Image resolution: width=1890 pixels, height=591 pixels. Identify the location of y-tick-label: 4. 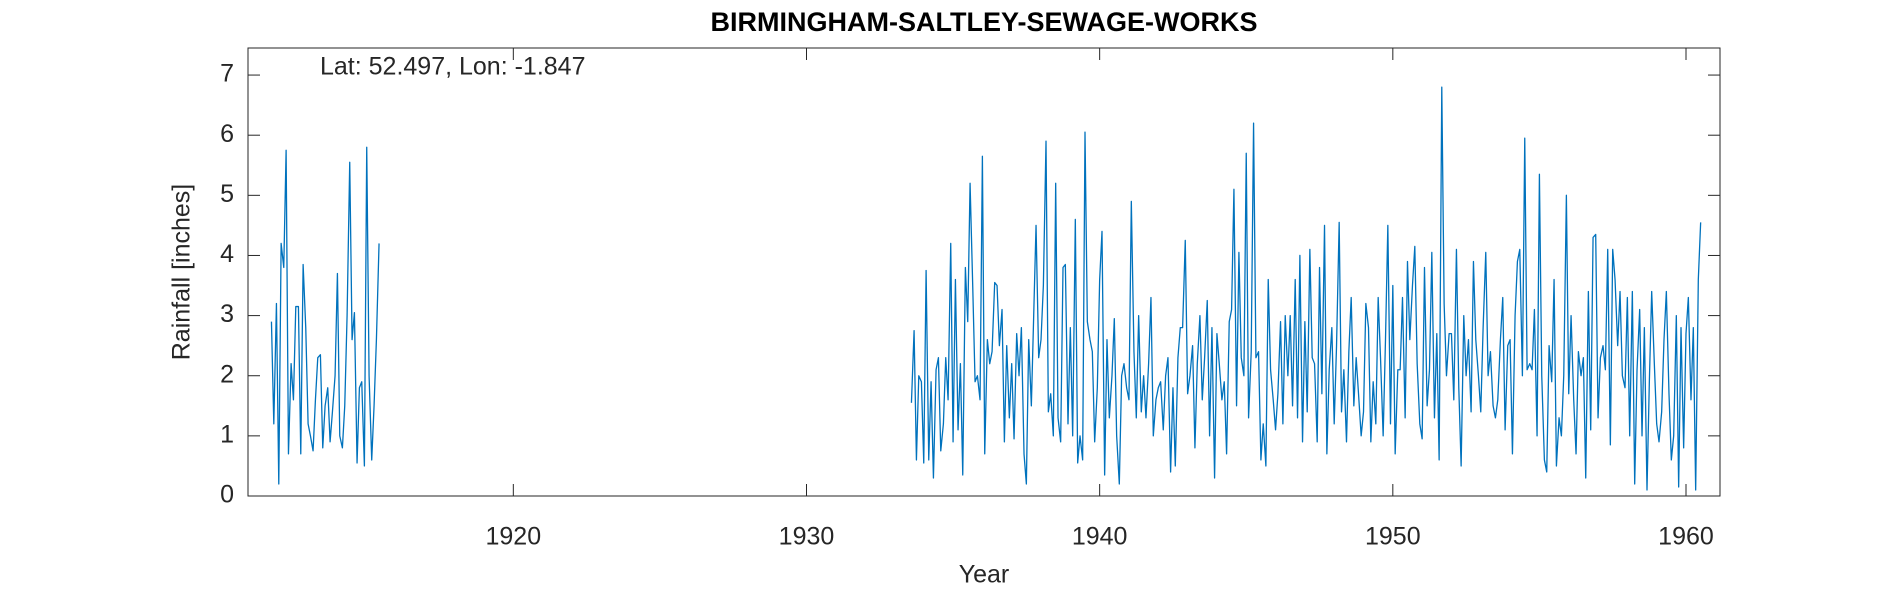
(227, 254).